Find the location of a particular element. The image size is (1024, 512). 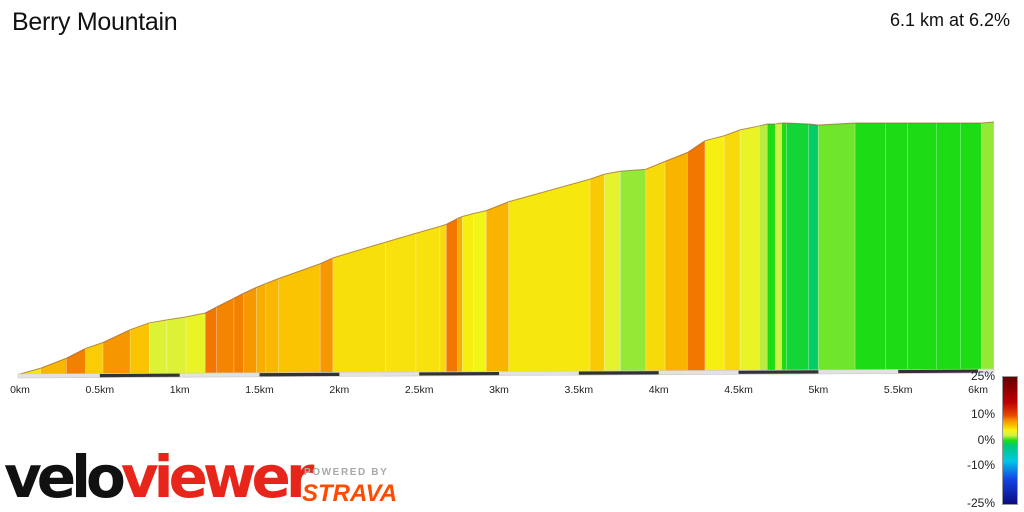

x-tick-label: 3.5km is located at coordinates (579, 390).